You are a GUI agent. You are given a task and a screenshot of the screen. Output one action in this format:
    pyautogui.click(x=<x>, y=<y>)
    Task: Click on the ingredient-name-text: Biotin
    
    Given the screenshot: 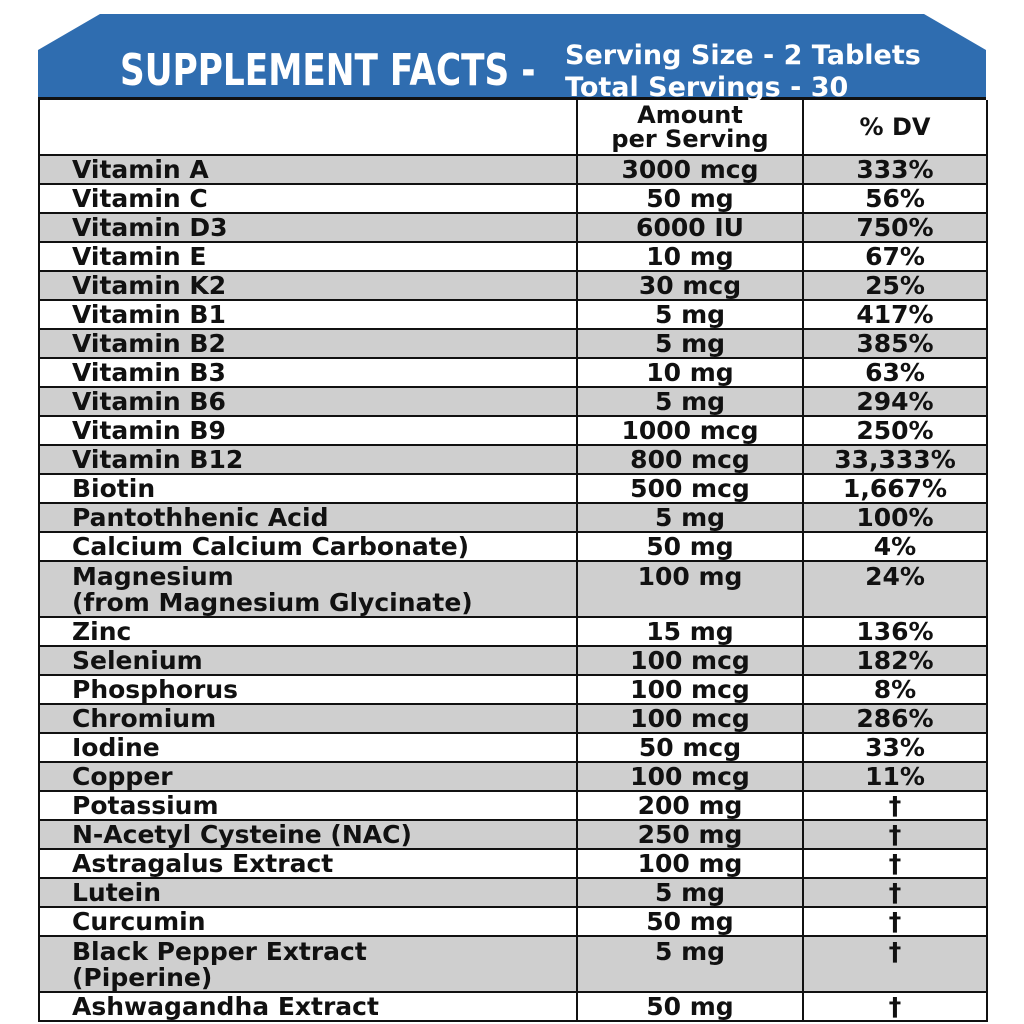 What is the action you would take?
    pyautogui.click(x=114, y=488)
    